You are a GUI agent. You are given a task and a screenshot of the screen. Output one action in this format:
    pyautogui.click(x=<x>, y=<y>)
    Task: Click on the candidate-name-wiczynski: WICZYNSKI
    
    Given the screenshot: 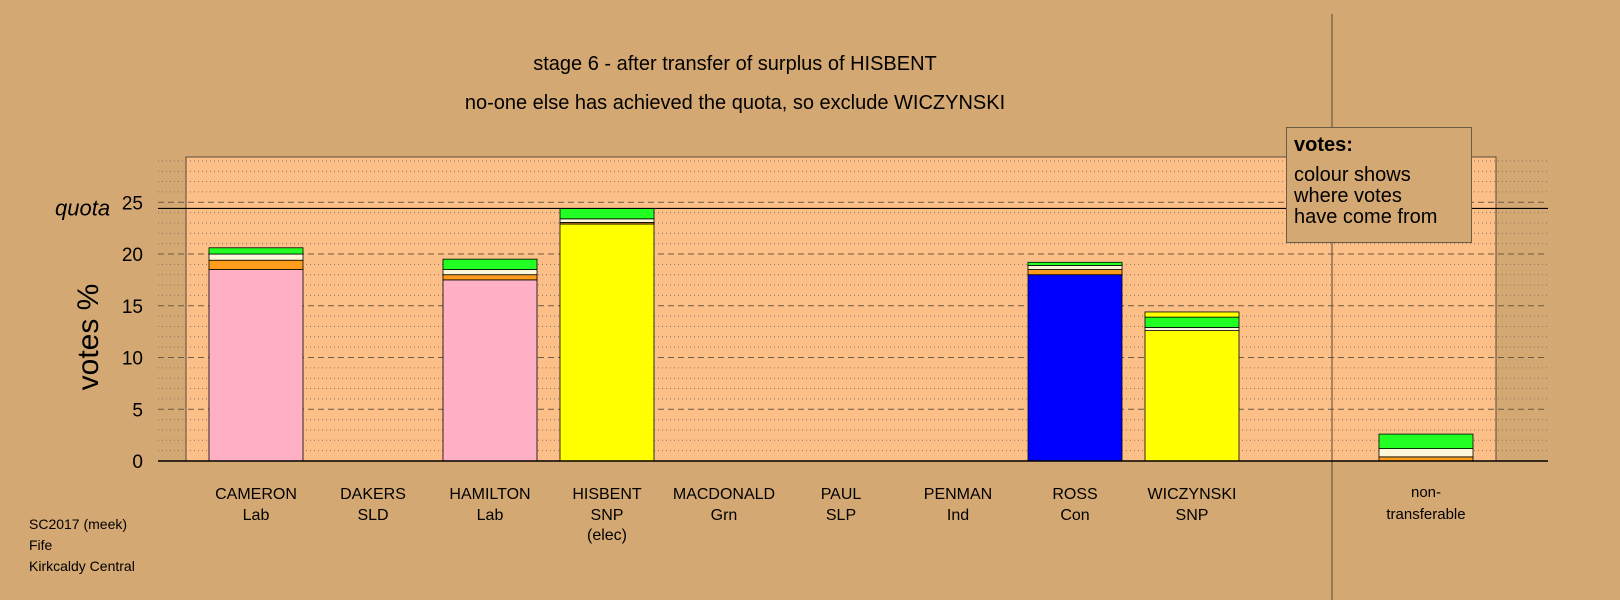 What is the action you would take?
    pyautogui.click(x=1192, y=494)
    